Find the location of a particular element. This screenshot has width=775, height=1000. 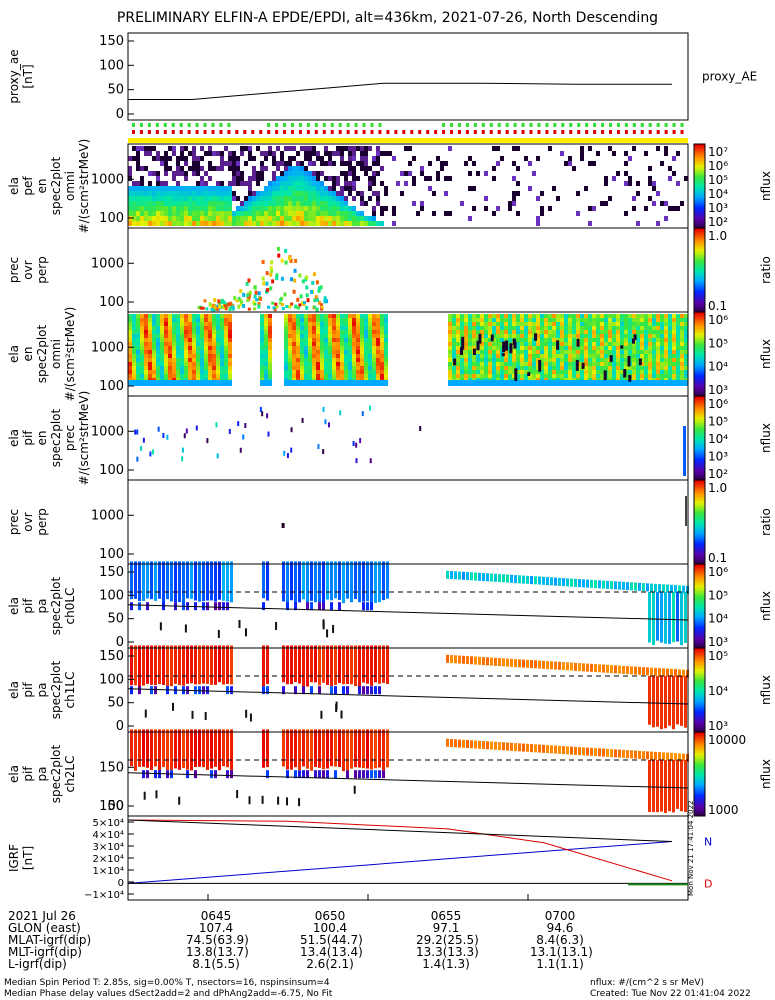

y-tick-label: 100 is located at coordinates (111, 554).